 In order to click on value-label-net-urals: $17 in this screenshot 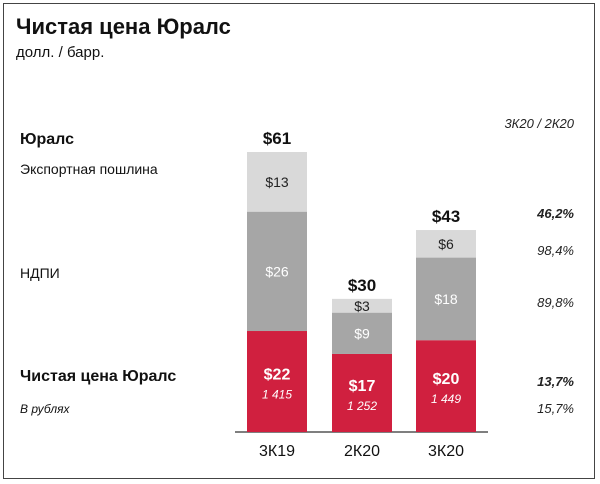, I will do `click(362, 386)`.